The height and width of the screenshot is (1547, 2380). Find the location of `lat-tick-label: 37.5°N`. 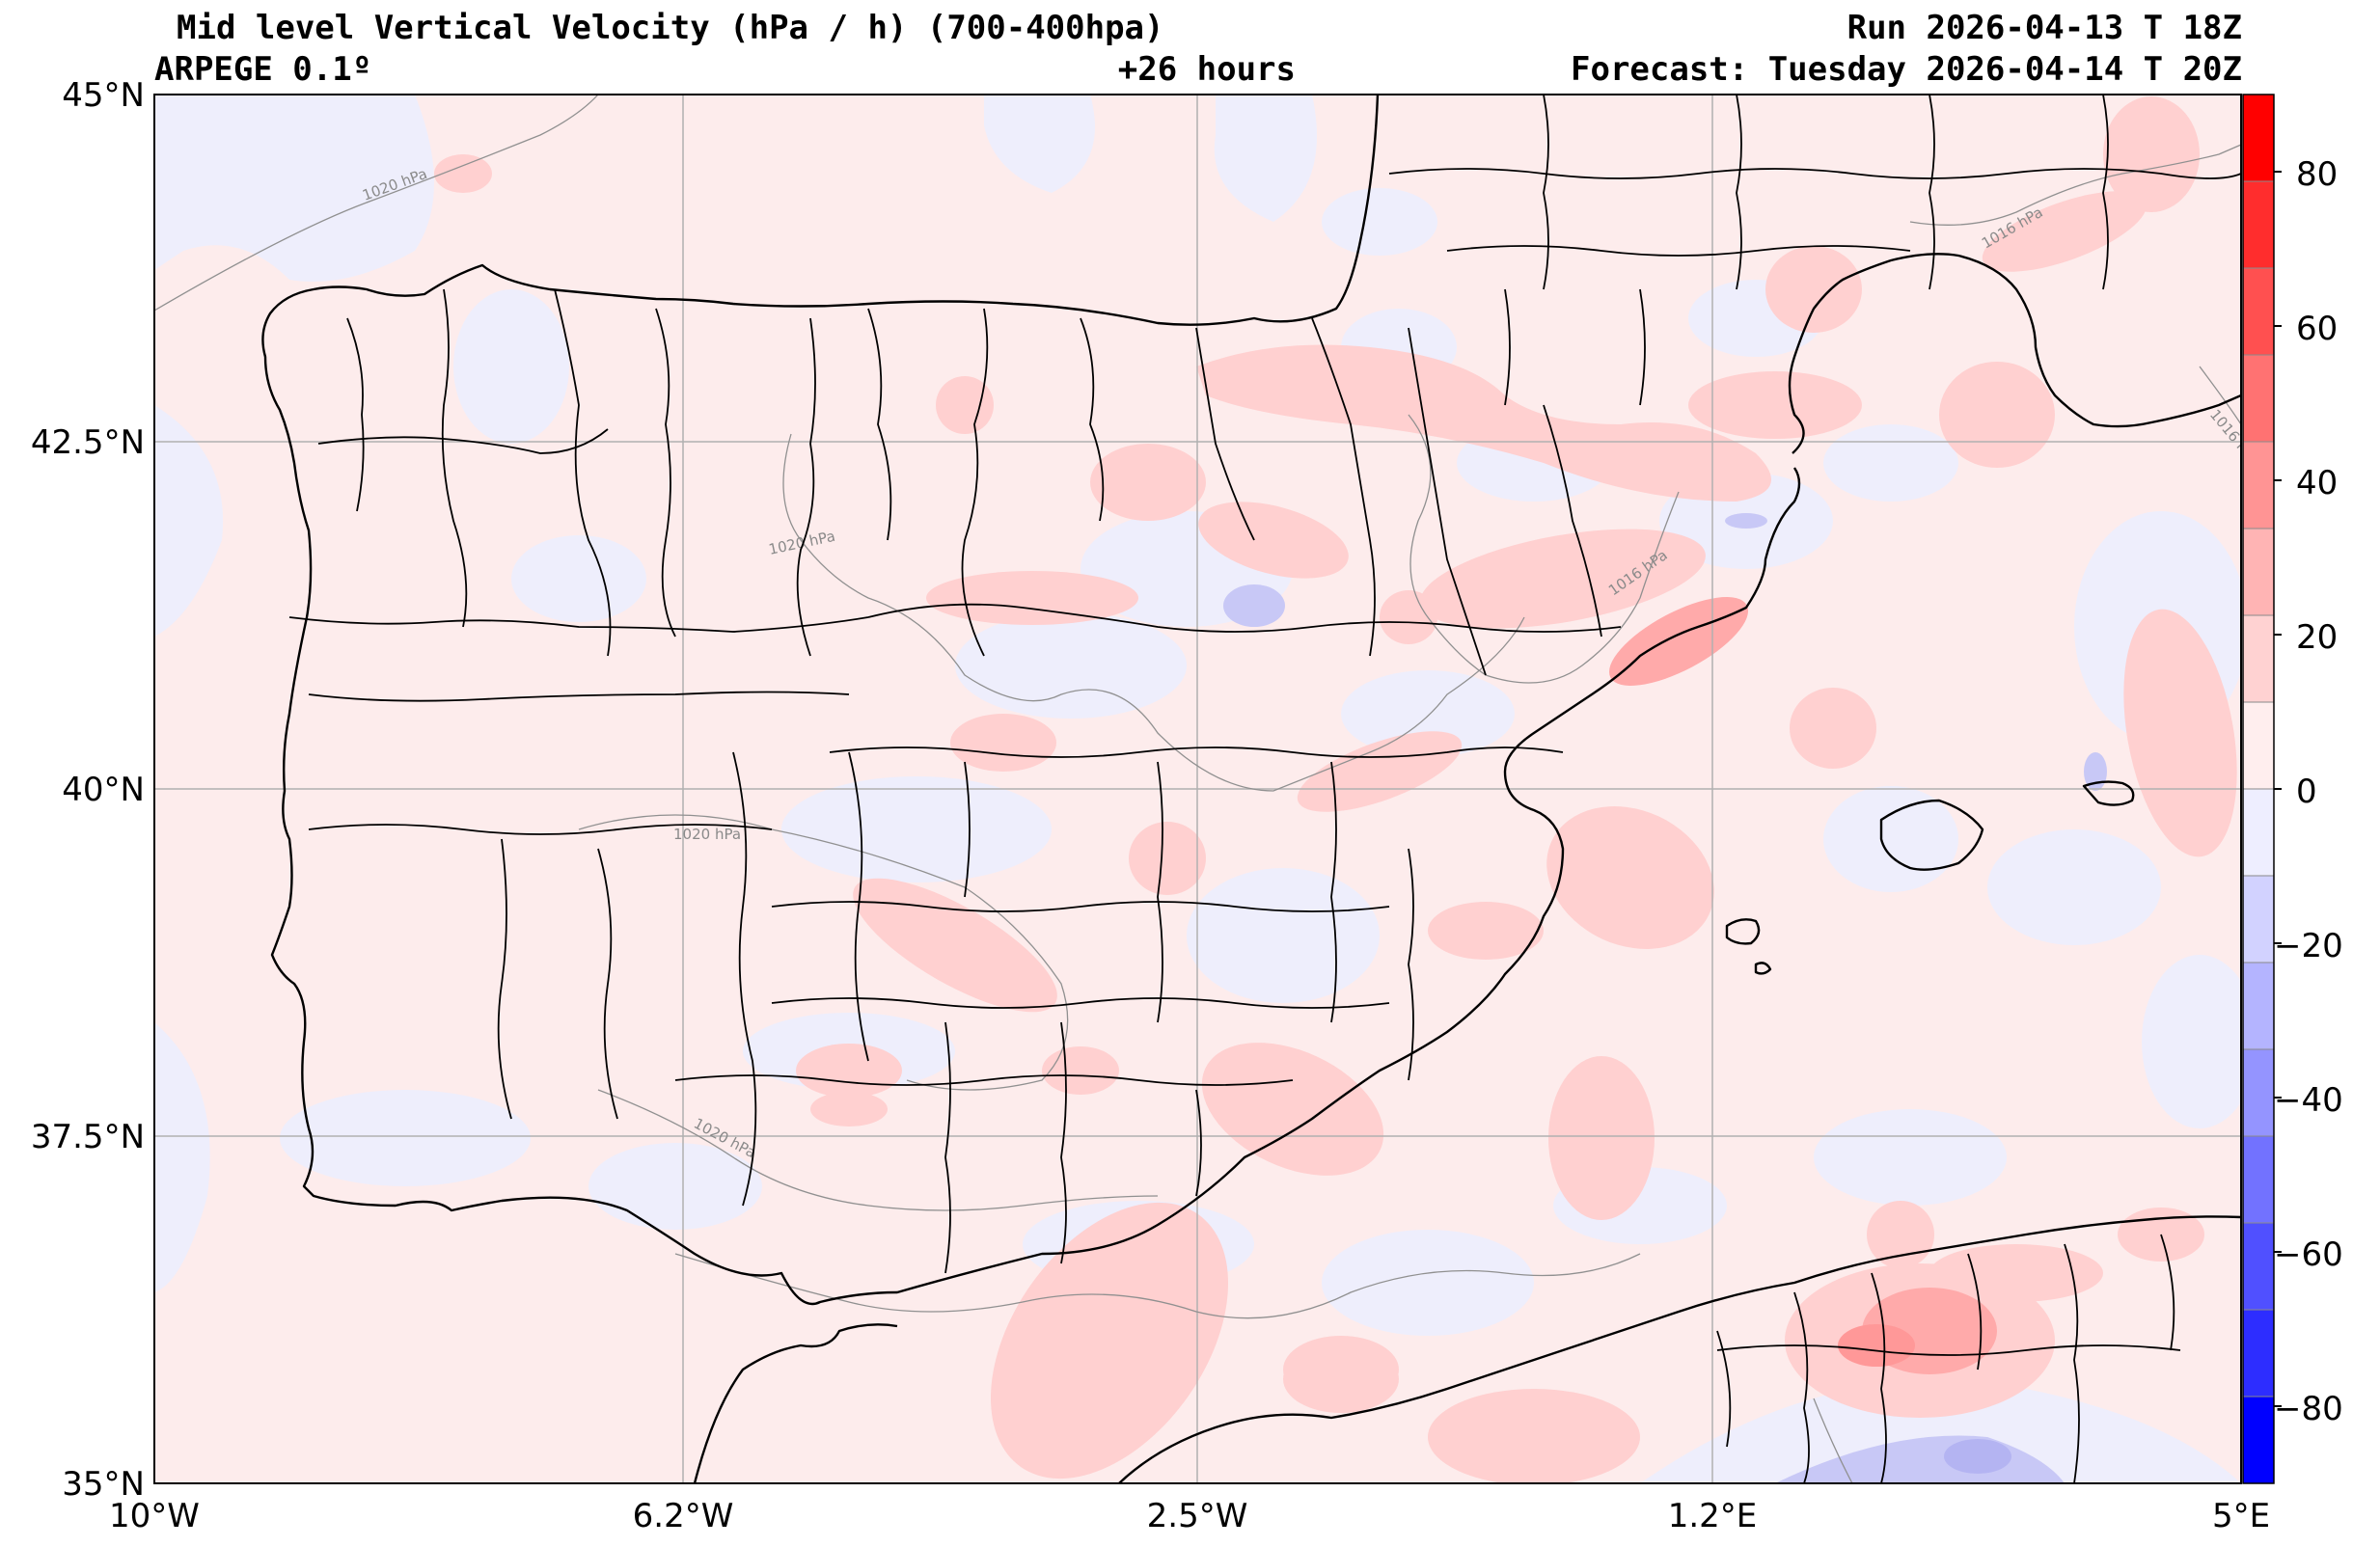

lat-tick-label: 37.5°N is located at coordinates (88, 1137).